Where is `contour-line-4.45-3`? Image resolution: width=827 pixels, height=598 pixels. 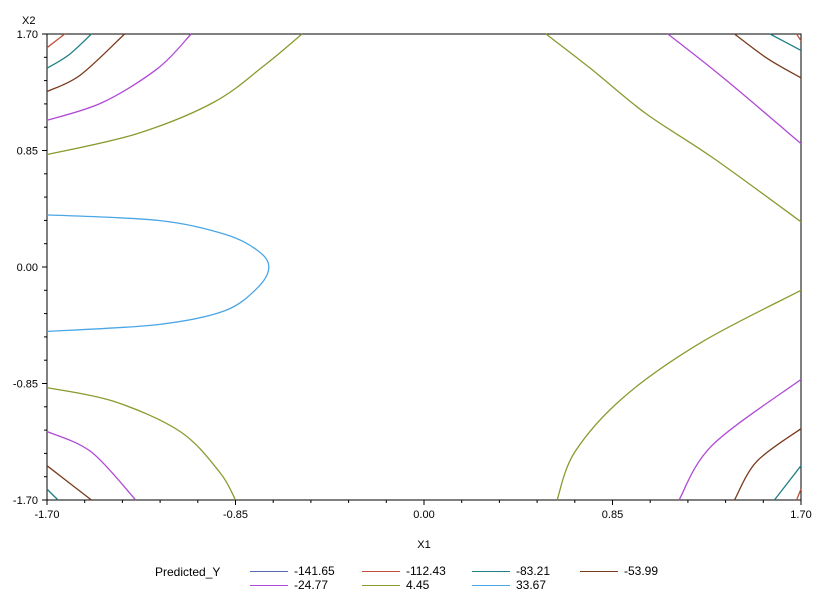 contour-line-4.45-3 is located at coordinates (679, 395).